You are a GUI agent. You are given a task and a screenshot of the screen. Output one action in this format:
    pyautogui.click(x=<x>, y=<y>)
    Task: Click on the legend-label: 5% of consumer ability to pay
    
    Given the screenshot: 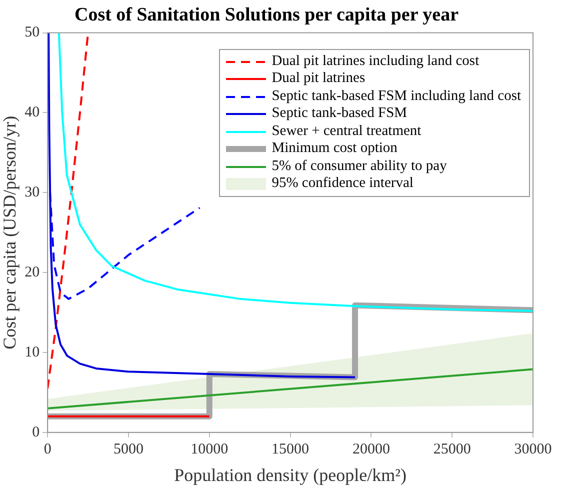 What is the action you would take?
    pyautogui.click(x=359, y=167)
    